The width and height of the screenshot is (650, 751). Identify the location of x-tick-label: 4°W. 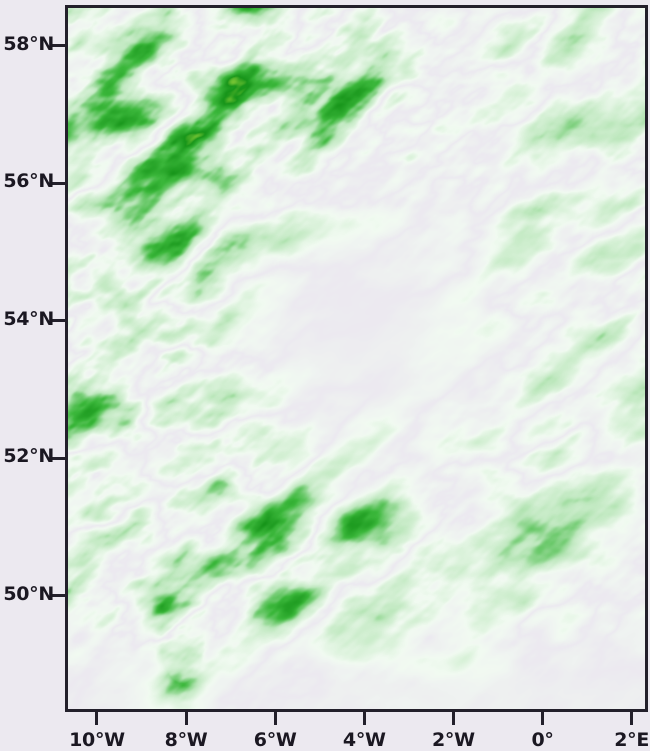
(364, 740).